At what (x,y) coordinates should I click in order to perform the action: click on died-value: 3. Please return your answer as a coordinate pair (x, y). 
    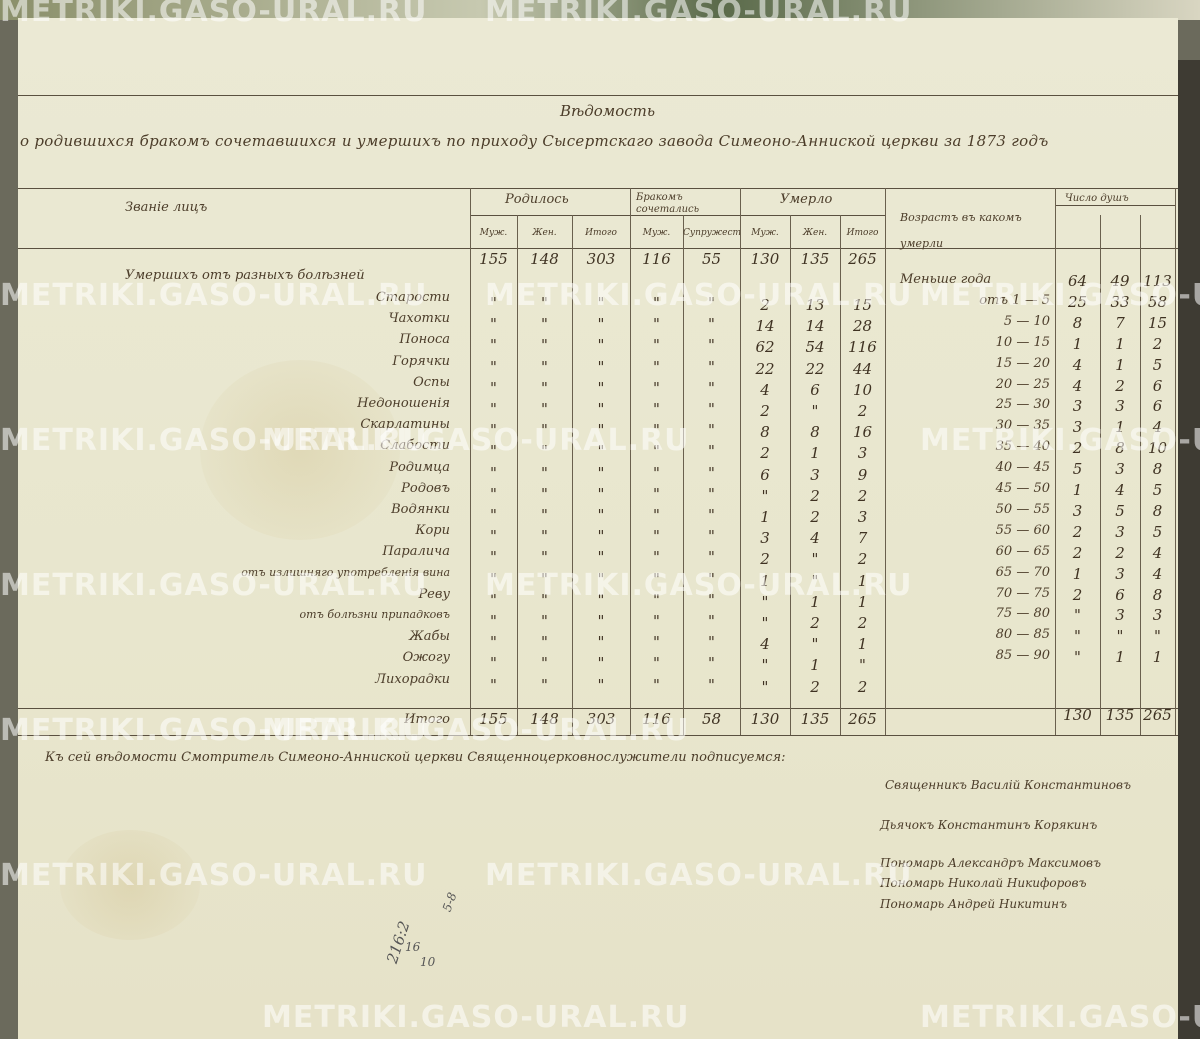
    Looking at the image, I should click on (815, 474).